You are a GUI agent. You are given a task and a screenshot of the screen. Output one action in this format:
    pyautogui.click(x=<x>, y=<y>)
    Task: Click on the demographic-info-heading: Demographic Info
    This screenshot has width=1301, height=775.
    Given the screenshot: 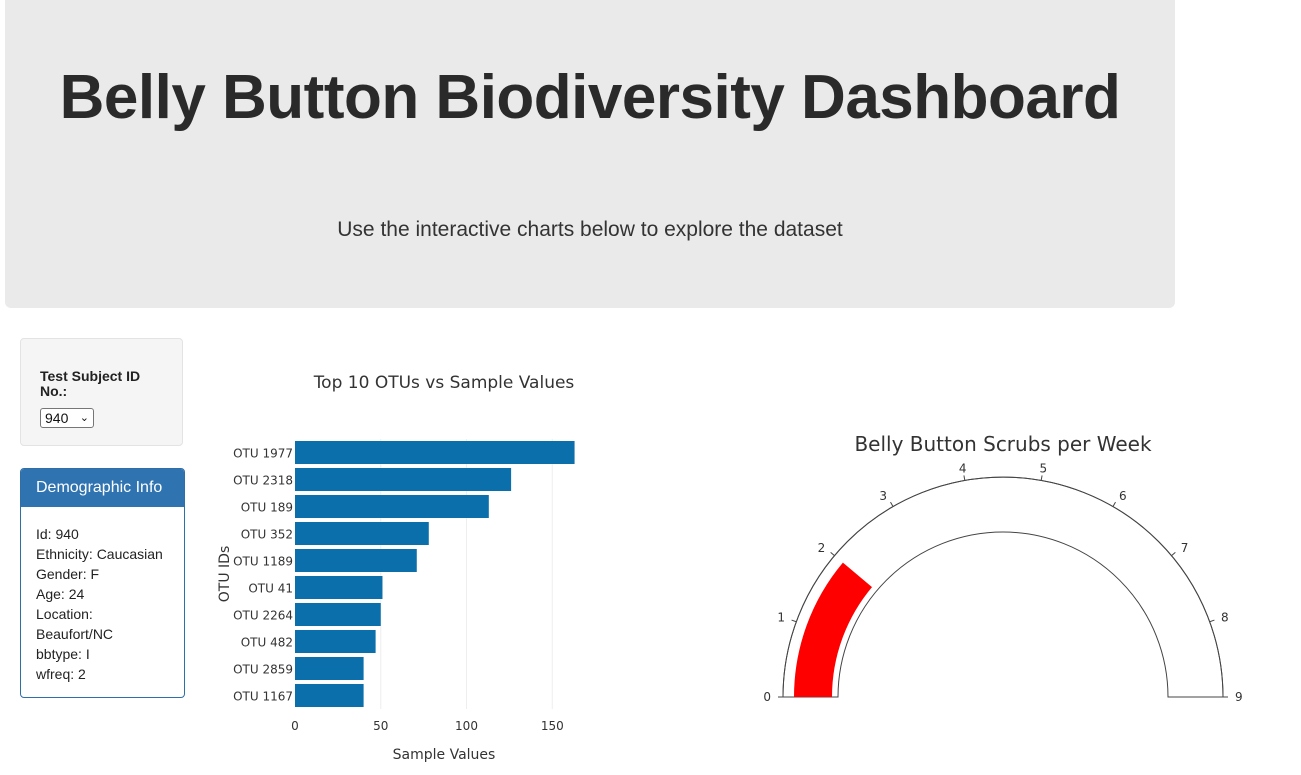 What is the action you would take?
    pyautogui.click(x=102, y=488)
    